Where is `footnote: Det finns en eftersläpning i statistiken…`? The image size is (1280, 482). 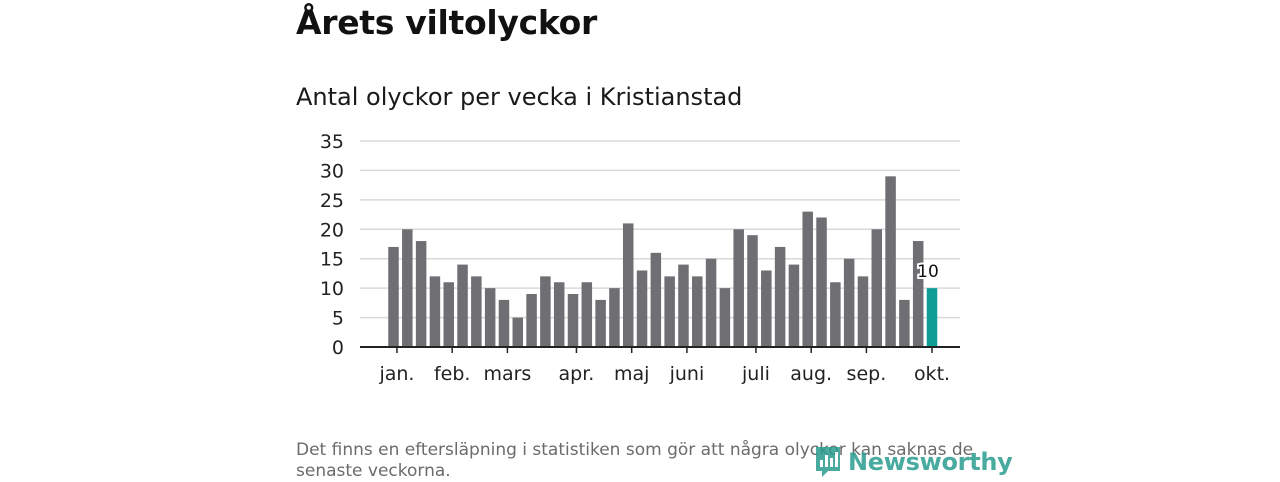 footnote: Det finns en eftersläpning i statistiken… is located at coordinates (635, 460).